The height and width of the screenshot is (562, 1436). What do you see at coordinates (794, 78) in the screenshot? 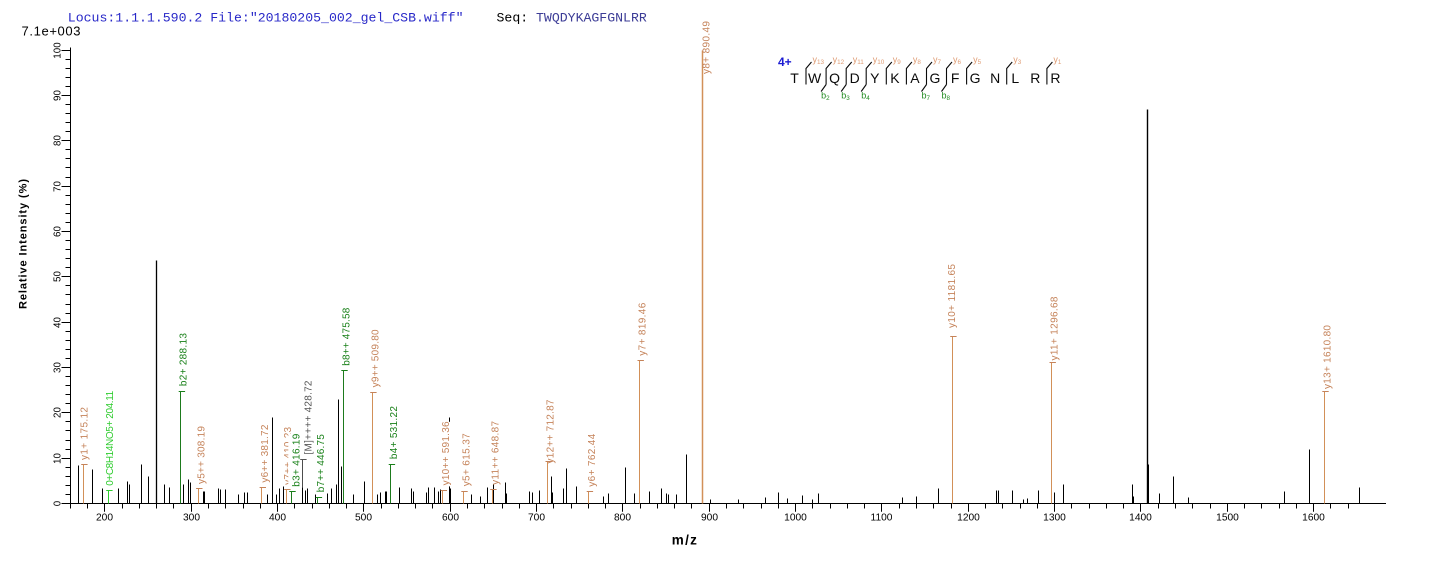
I see `svg-text: T` at bounding box center [794, 78].